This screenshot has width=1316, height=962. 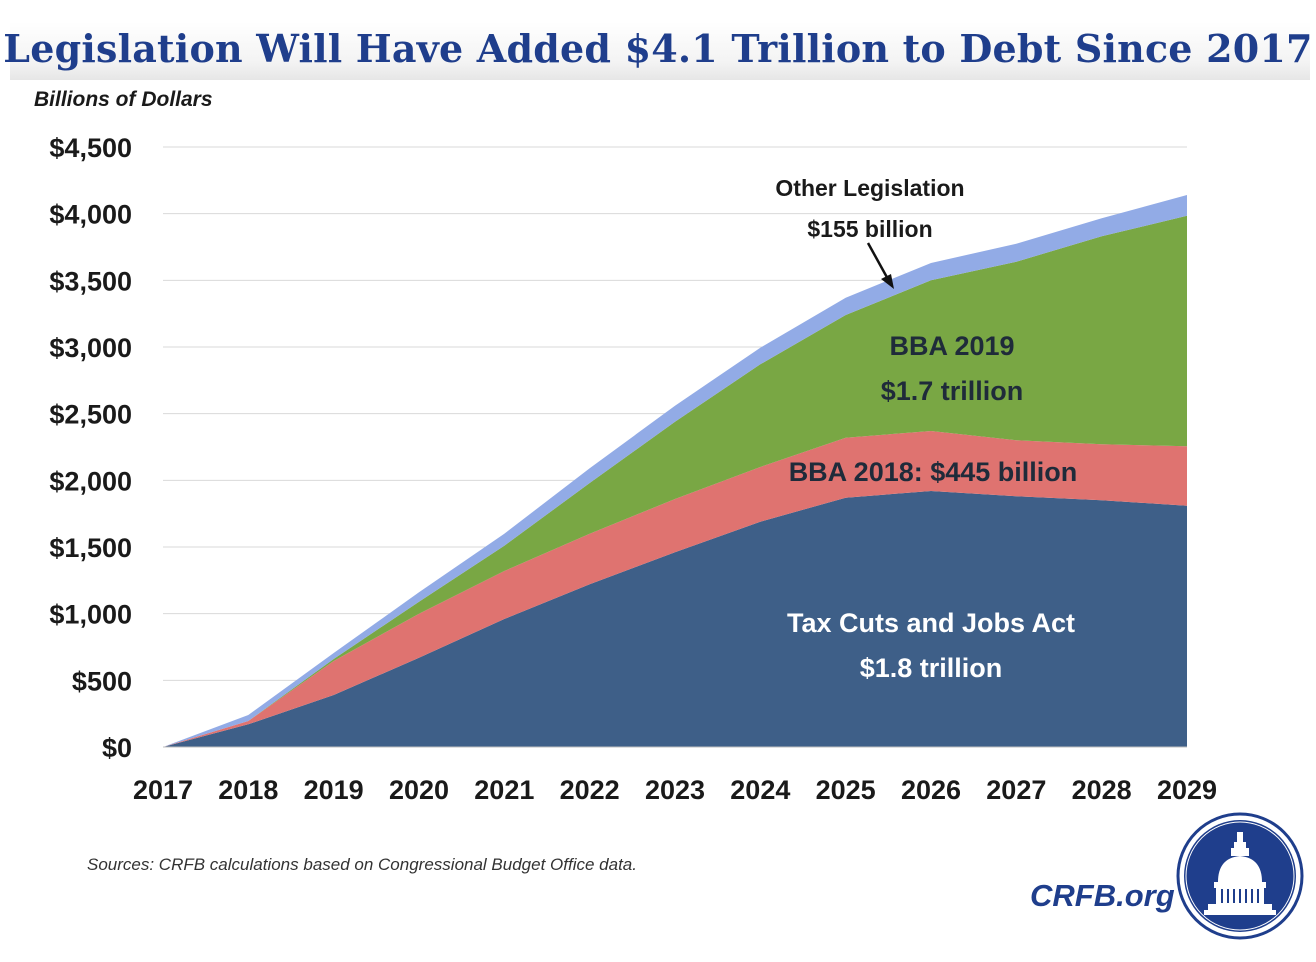 I want to click on y-tick-label: $3,000, so click(x=90, y=348).